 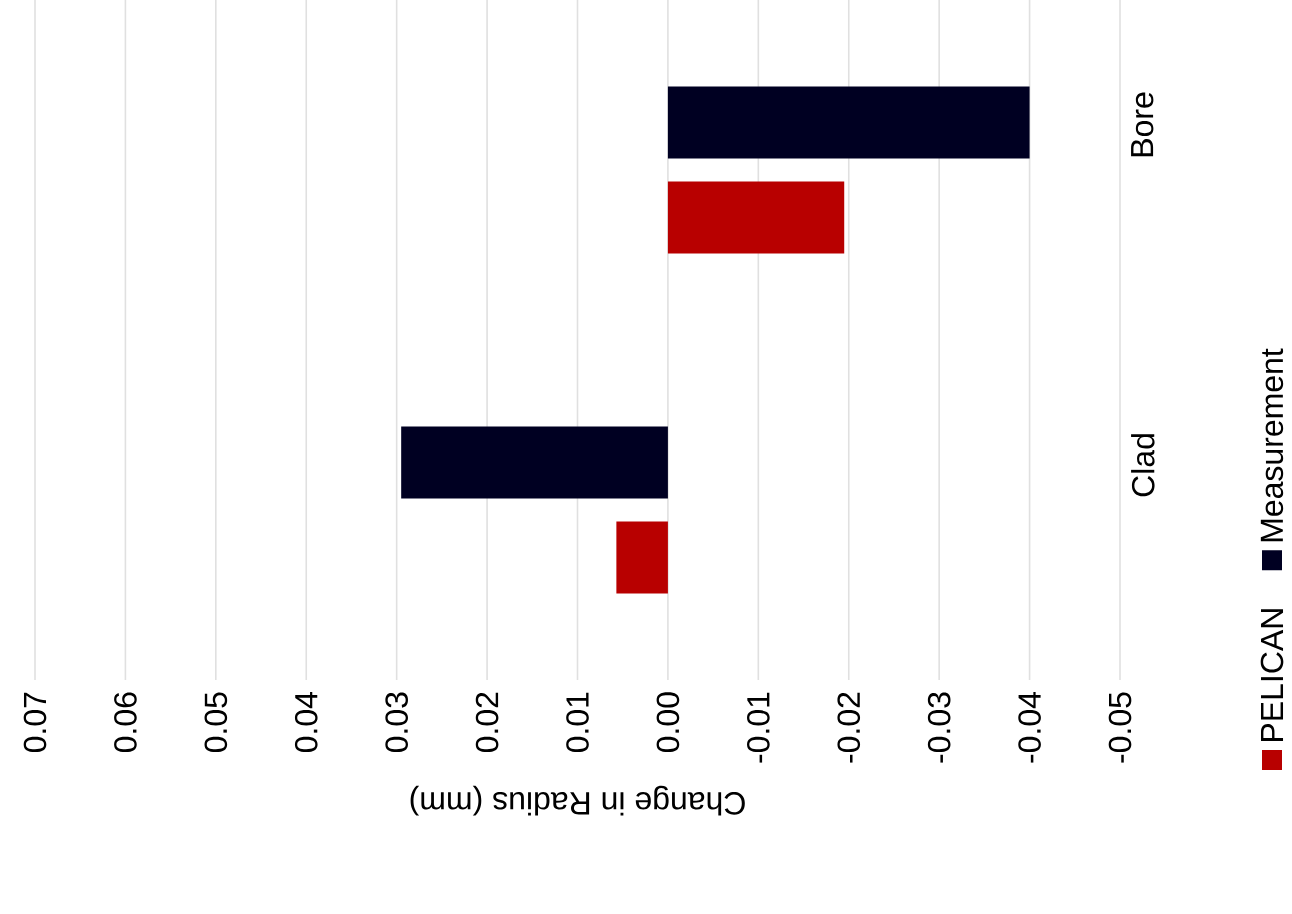 What do you see at coordinates (1272, 675) in the screenshot?
I see `text: PELICAN` at bounding box center [1272, 675].